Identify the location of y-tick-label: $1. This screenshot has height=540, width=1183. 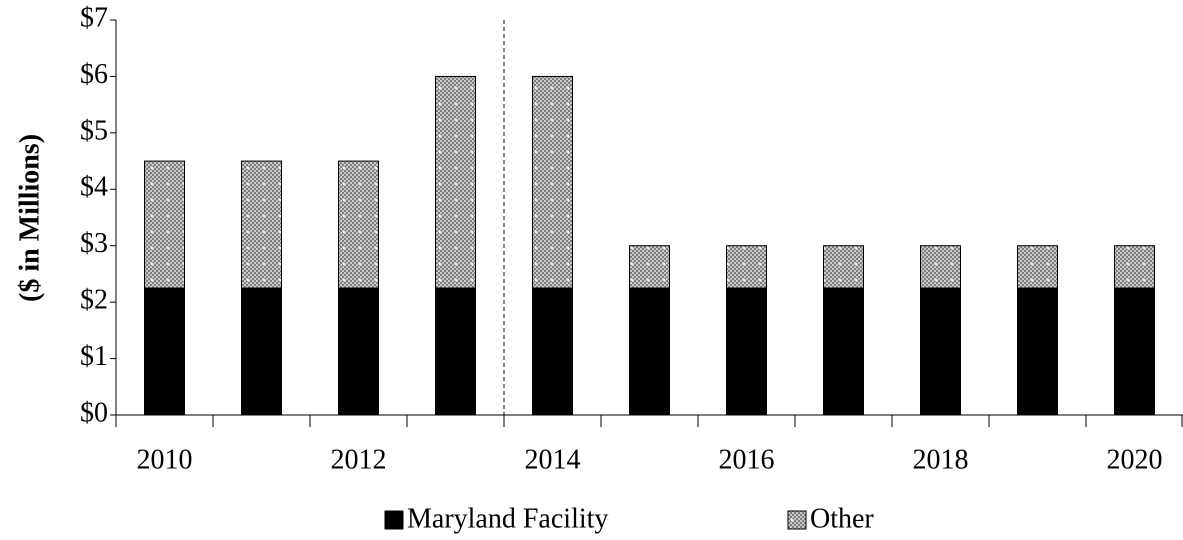
(94, 356).